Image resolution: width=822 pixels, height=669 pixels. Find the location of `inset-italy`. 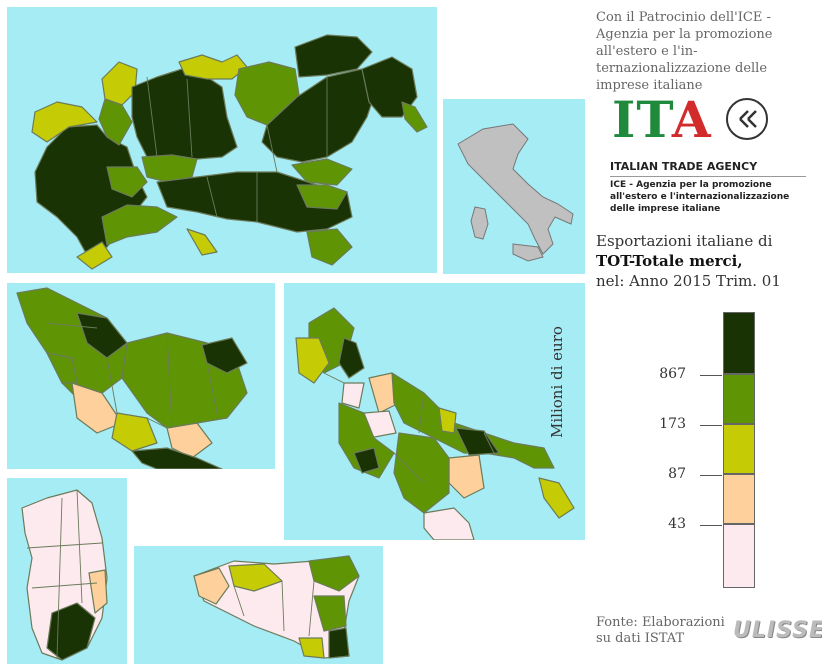

inset-italy is located at coordinates (515, 192).